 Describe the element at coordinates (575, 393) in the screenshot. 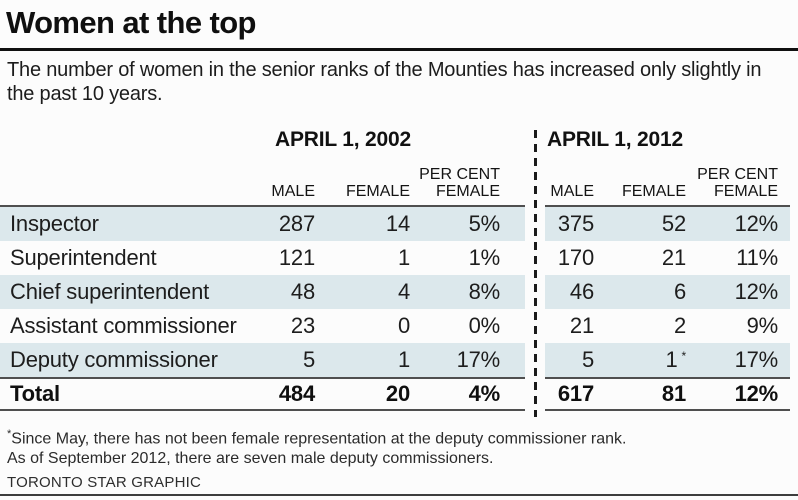

I see `cell-male-2012: 617` at that location.